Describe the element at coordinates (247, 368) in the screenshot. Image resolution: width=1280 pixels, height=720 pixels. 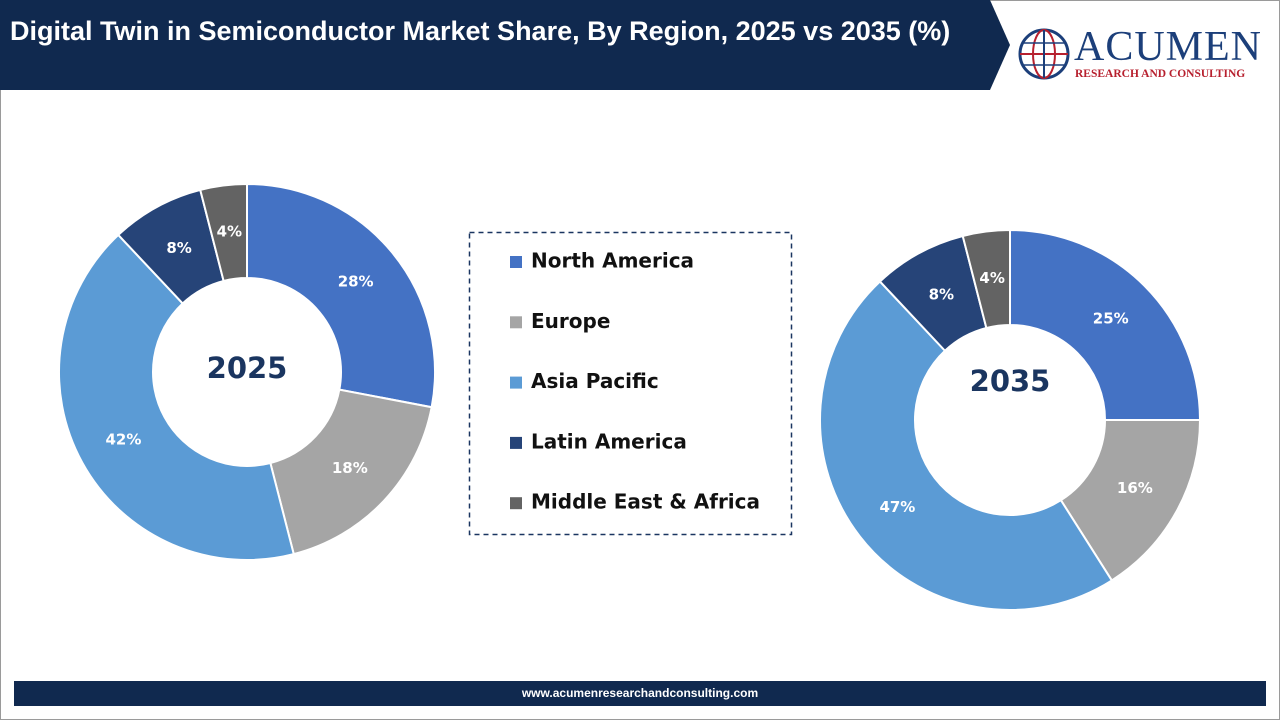
I see `center-label: 2025` at that location.